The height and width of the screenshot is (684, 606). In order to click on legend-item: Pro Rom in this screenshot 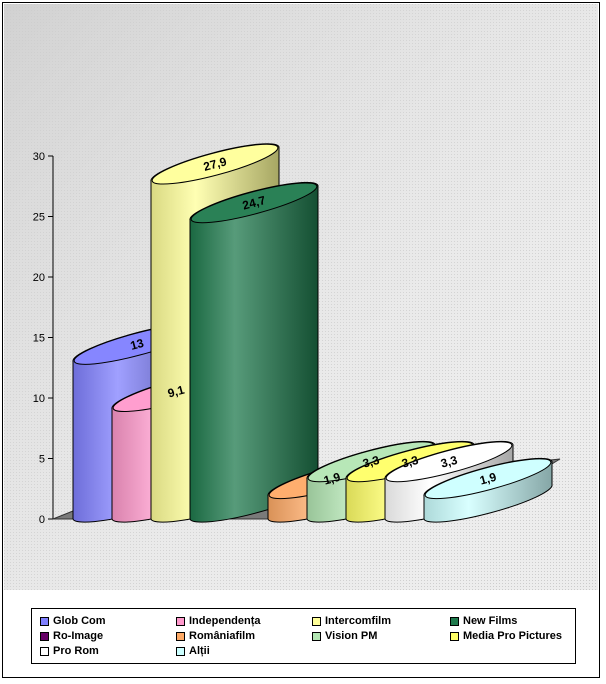, I will do `click(69, 651)`.